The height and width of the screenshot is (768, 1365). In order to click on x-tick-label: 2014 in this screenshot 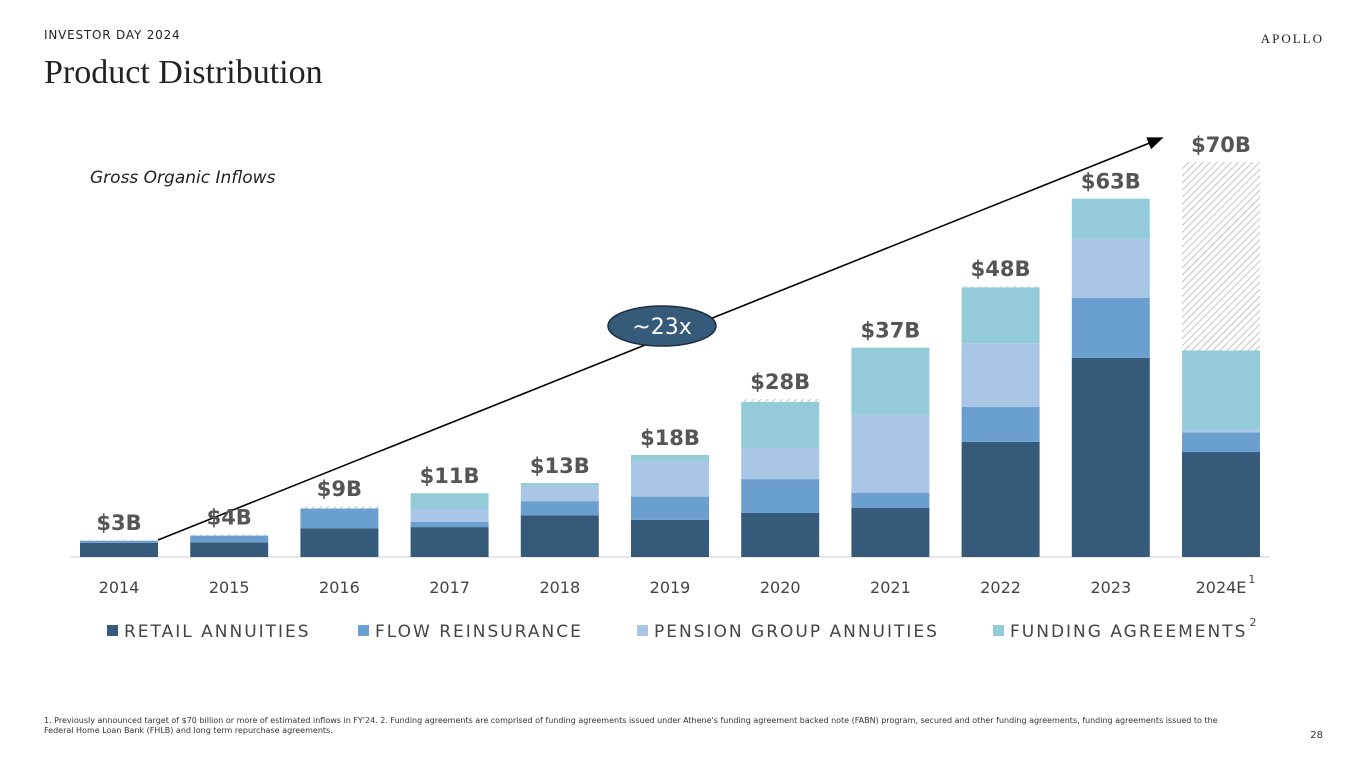, I will do `click(119, 587)`.